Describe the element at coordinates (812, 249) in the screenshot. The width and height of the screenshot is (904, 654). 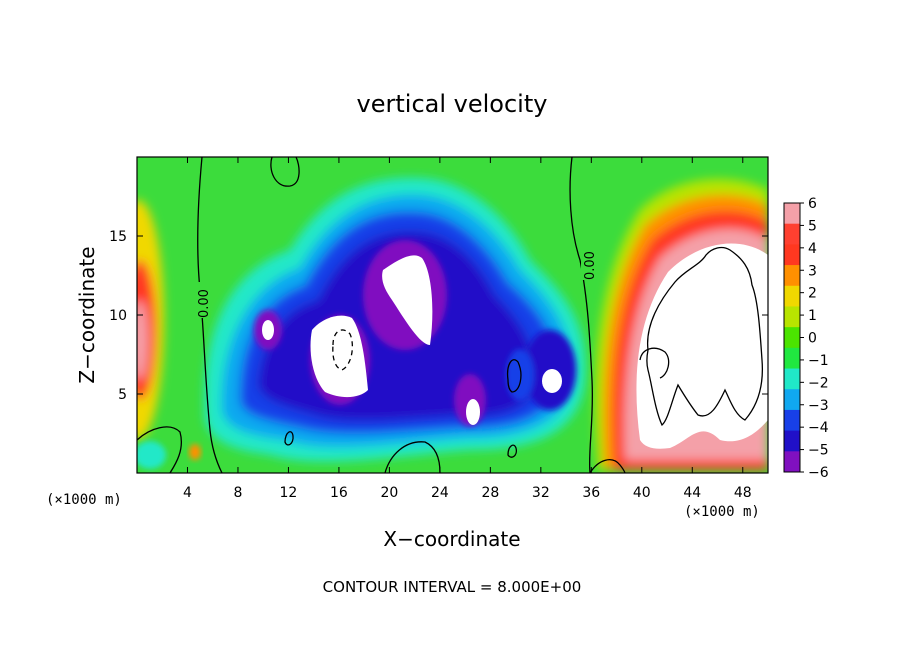
I see `colorbar-tick-label: 4` at that location.